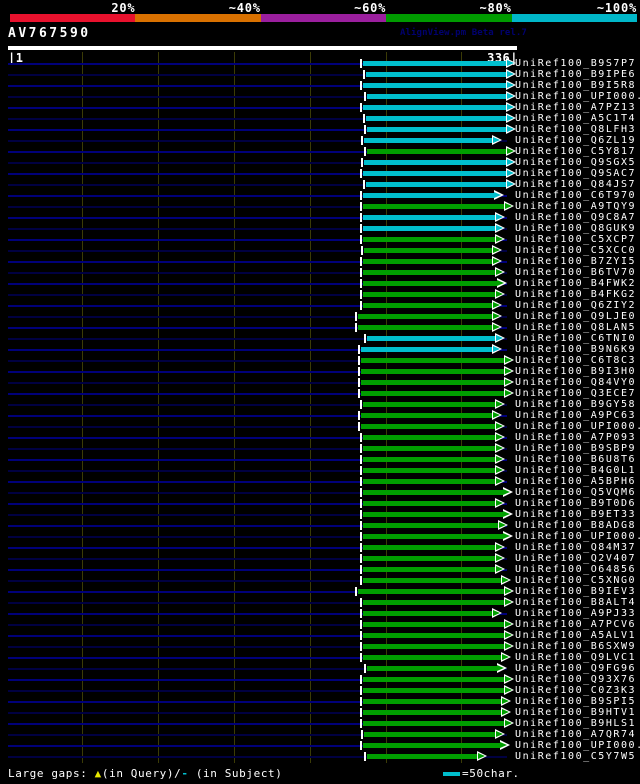  Describe the element at coordinates (576, 646) in the screenshot. I see `hit-label: UniRef100_B6SXW9` at that location.